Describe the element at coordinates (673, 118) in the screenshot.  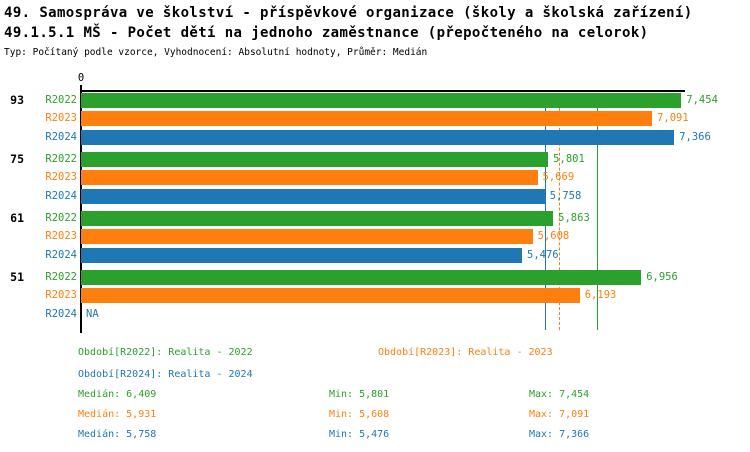
I see `value-label-93-r2023: 7,091` at that location.